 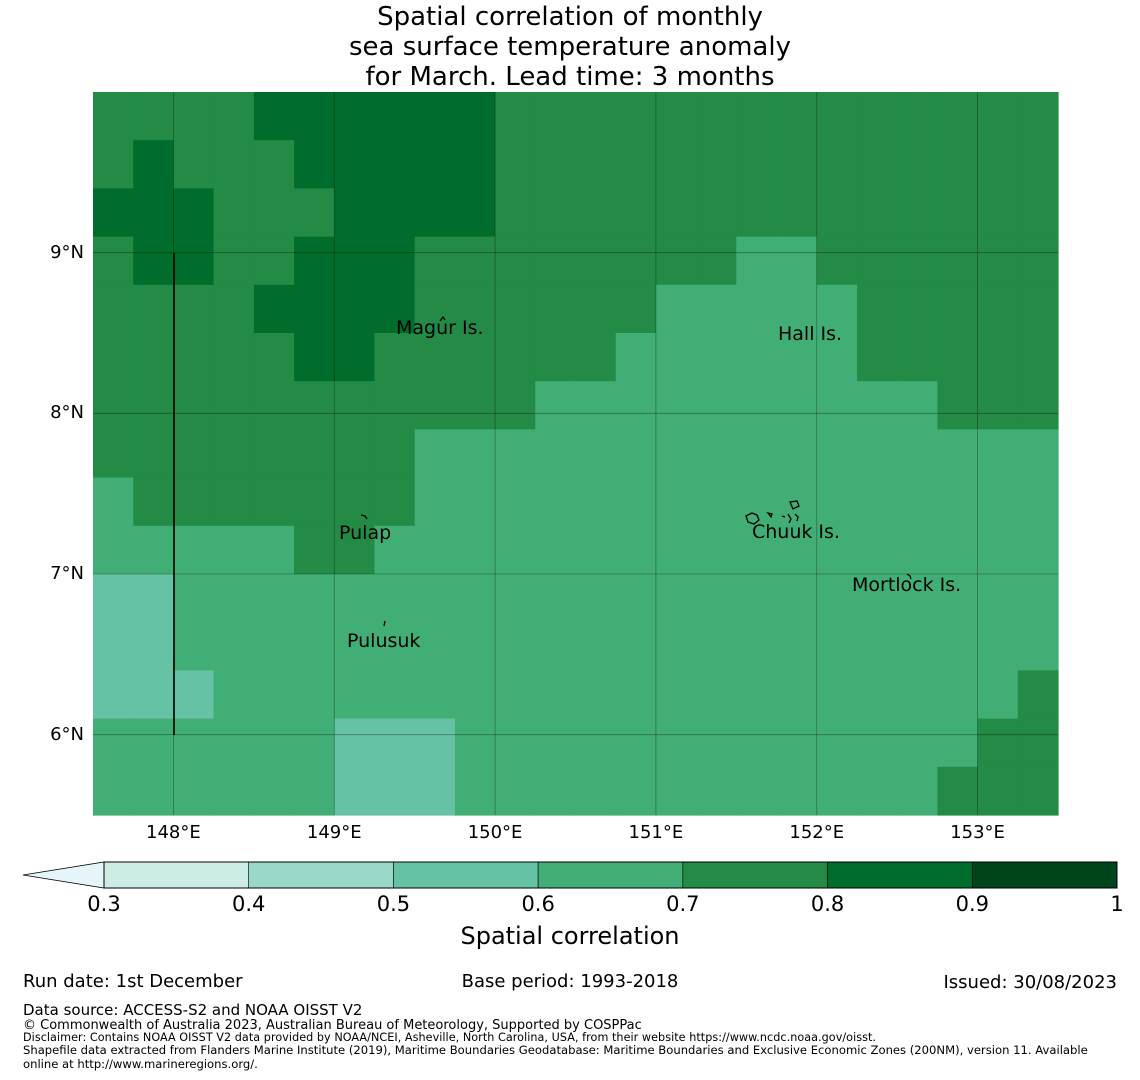 I want to click on base-period: Base period: 1993-2018, so click(x=570, y=981).